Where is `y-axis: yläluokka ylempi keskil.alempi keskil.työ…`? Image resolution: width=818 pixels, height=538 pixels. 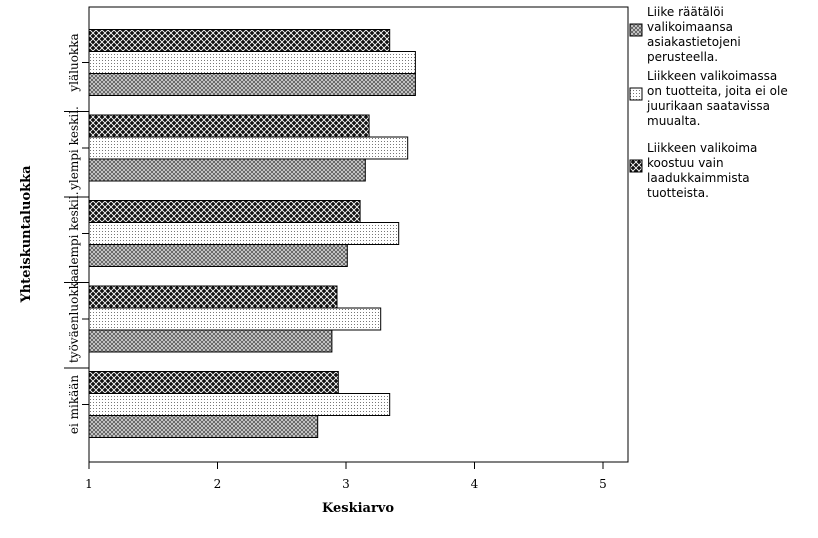
y-axis: yläluokka ylempi keskil.alempi keskil.työ… is located at coordinates (76, 233).